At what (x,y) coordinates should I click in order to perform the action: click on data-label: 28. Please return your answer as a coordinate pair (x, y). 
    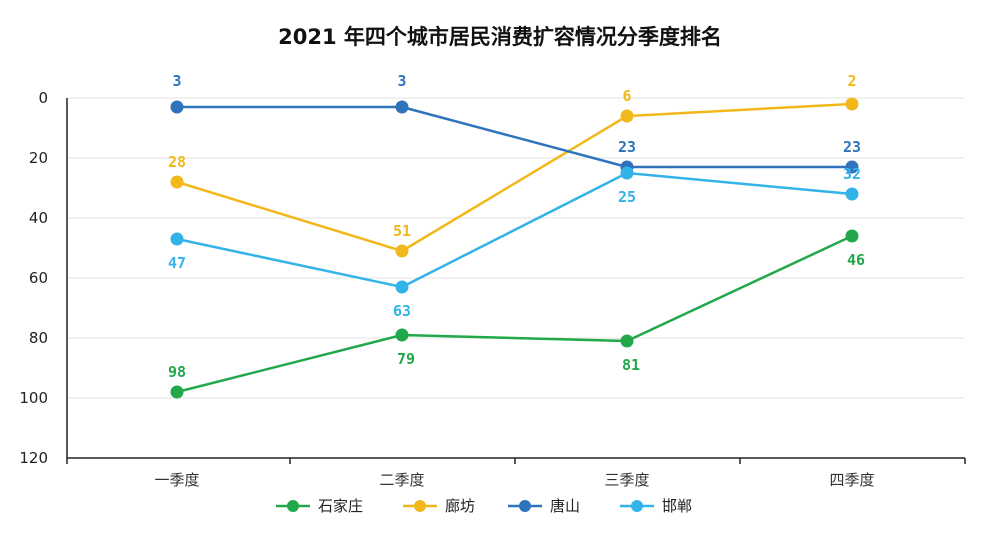
    Looking at the image, I should click on (177, 162).